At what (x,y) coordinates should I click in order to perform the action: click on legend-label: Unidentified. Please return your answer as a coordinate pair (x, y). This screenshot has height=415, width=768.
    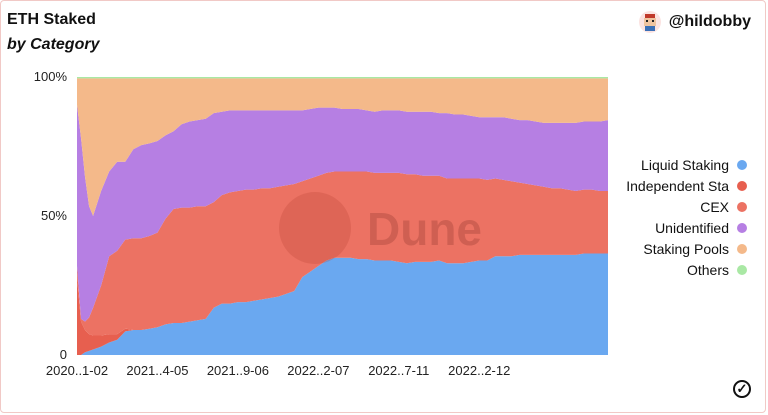
    Looking at the image, I should click on (692, 227).